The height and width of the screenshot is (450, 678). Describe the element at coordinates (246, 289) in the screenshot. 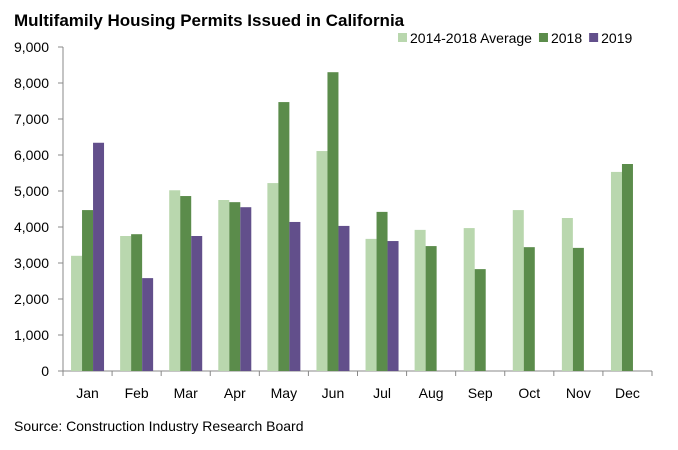

I see `bar-2019-apr` at that location.